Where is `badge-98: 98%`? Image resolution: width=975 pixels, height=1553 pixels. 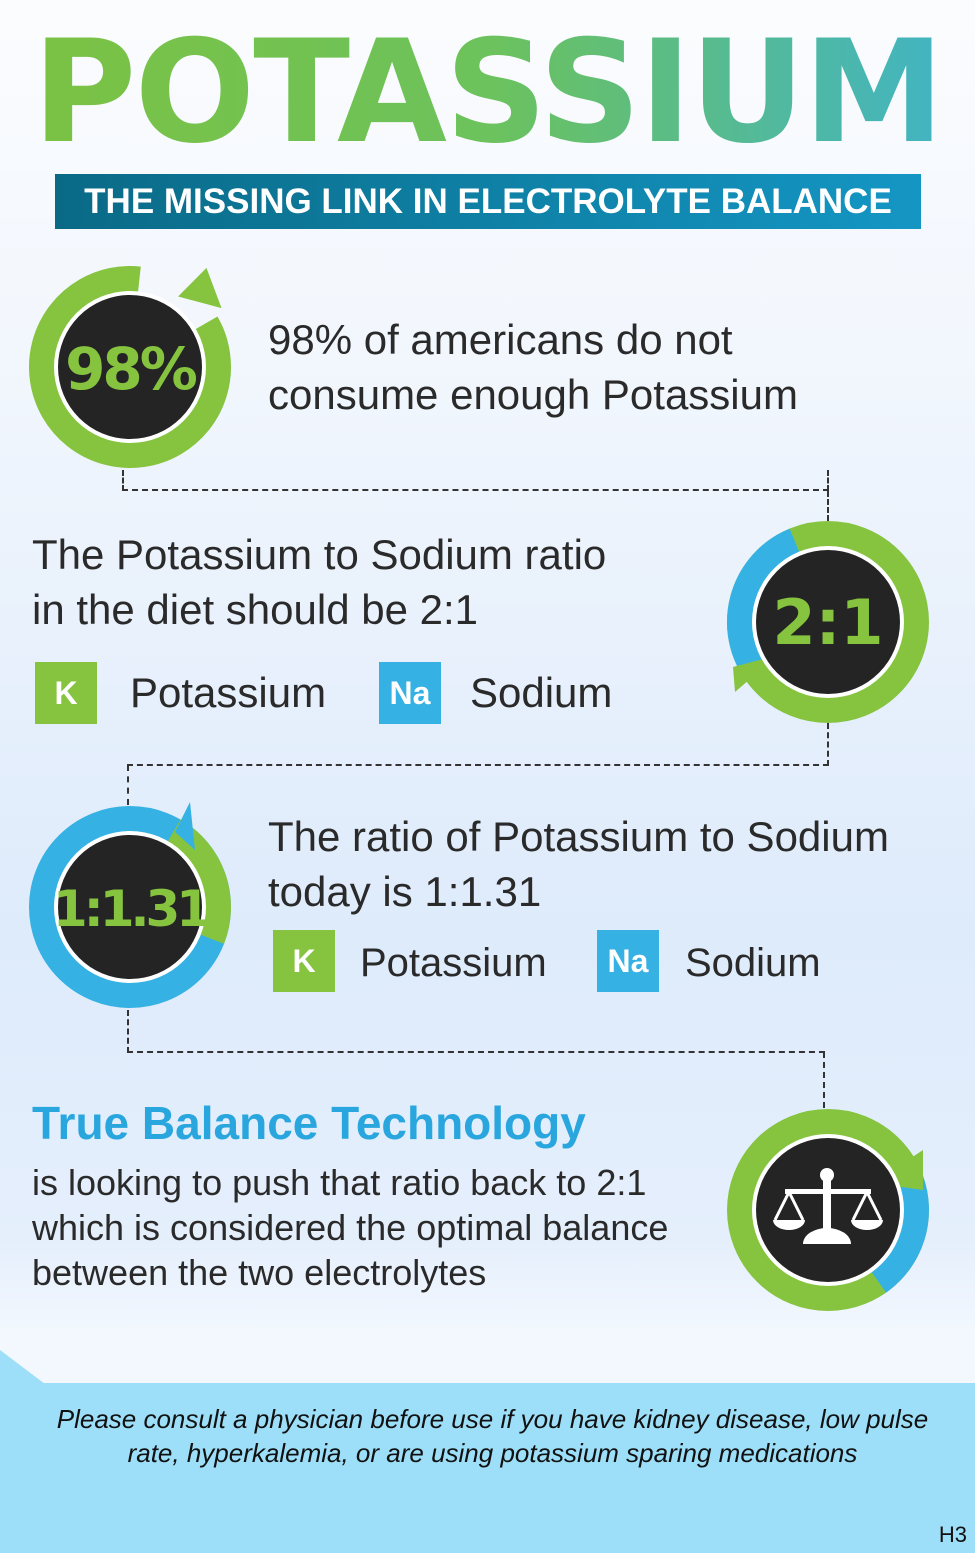
badge-98: 98% is located at coordinates (131, 369).